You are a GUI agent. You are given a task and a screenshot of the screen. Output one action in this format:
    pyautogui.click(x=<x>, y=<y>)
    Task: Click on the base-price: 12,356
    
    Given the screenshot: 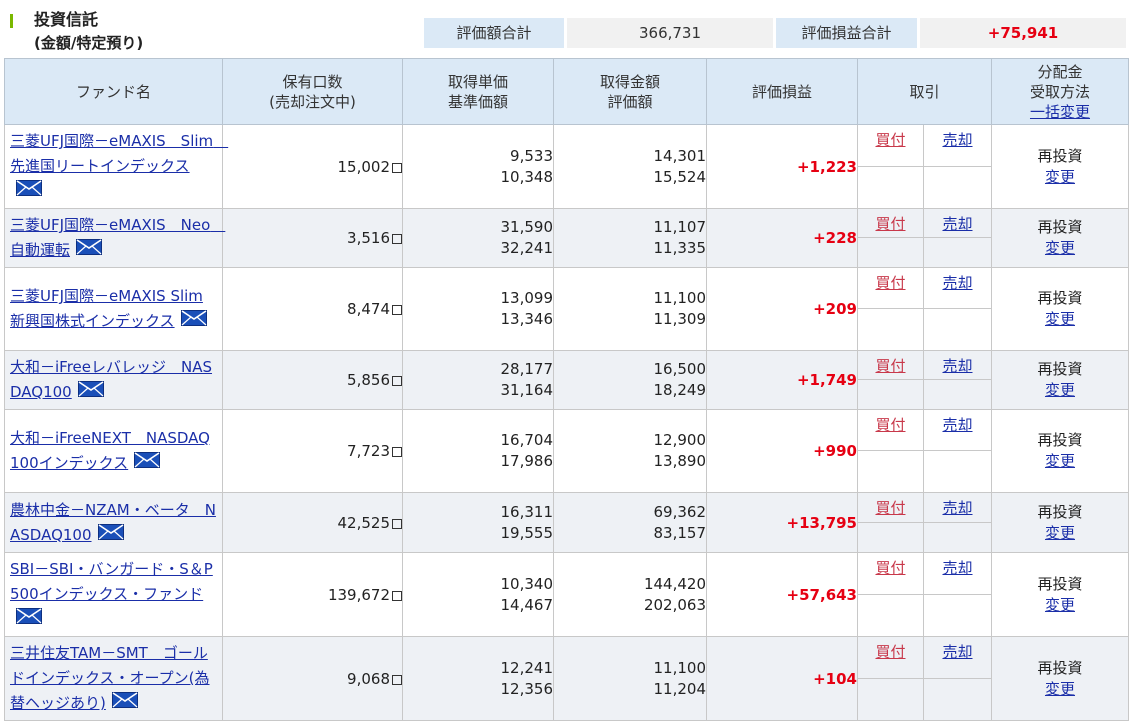 What is the action you would take?
    pyautogui.click(x=527, y=688)
    